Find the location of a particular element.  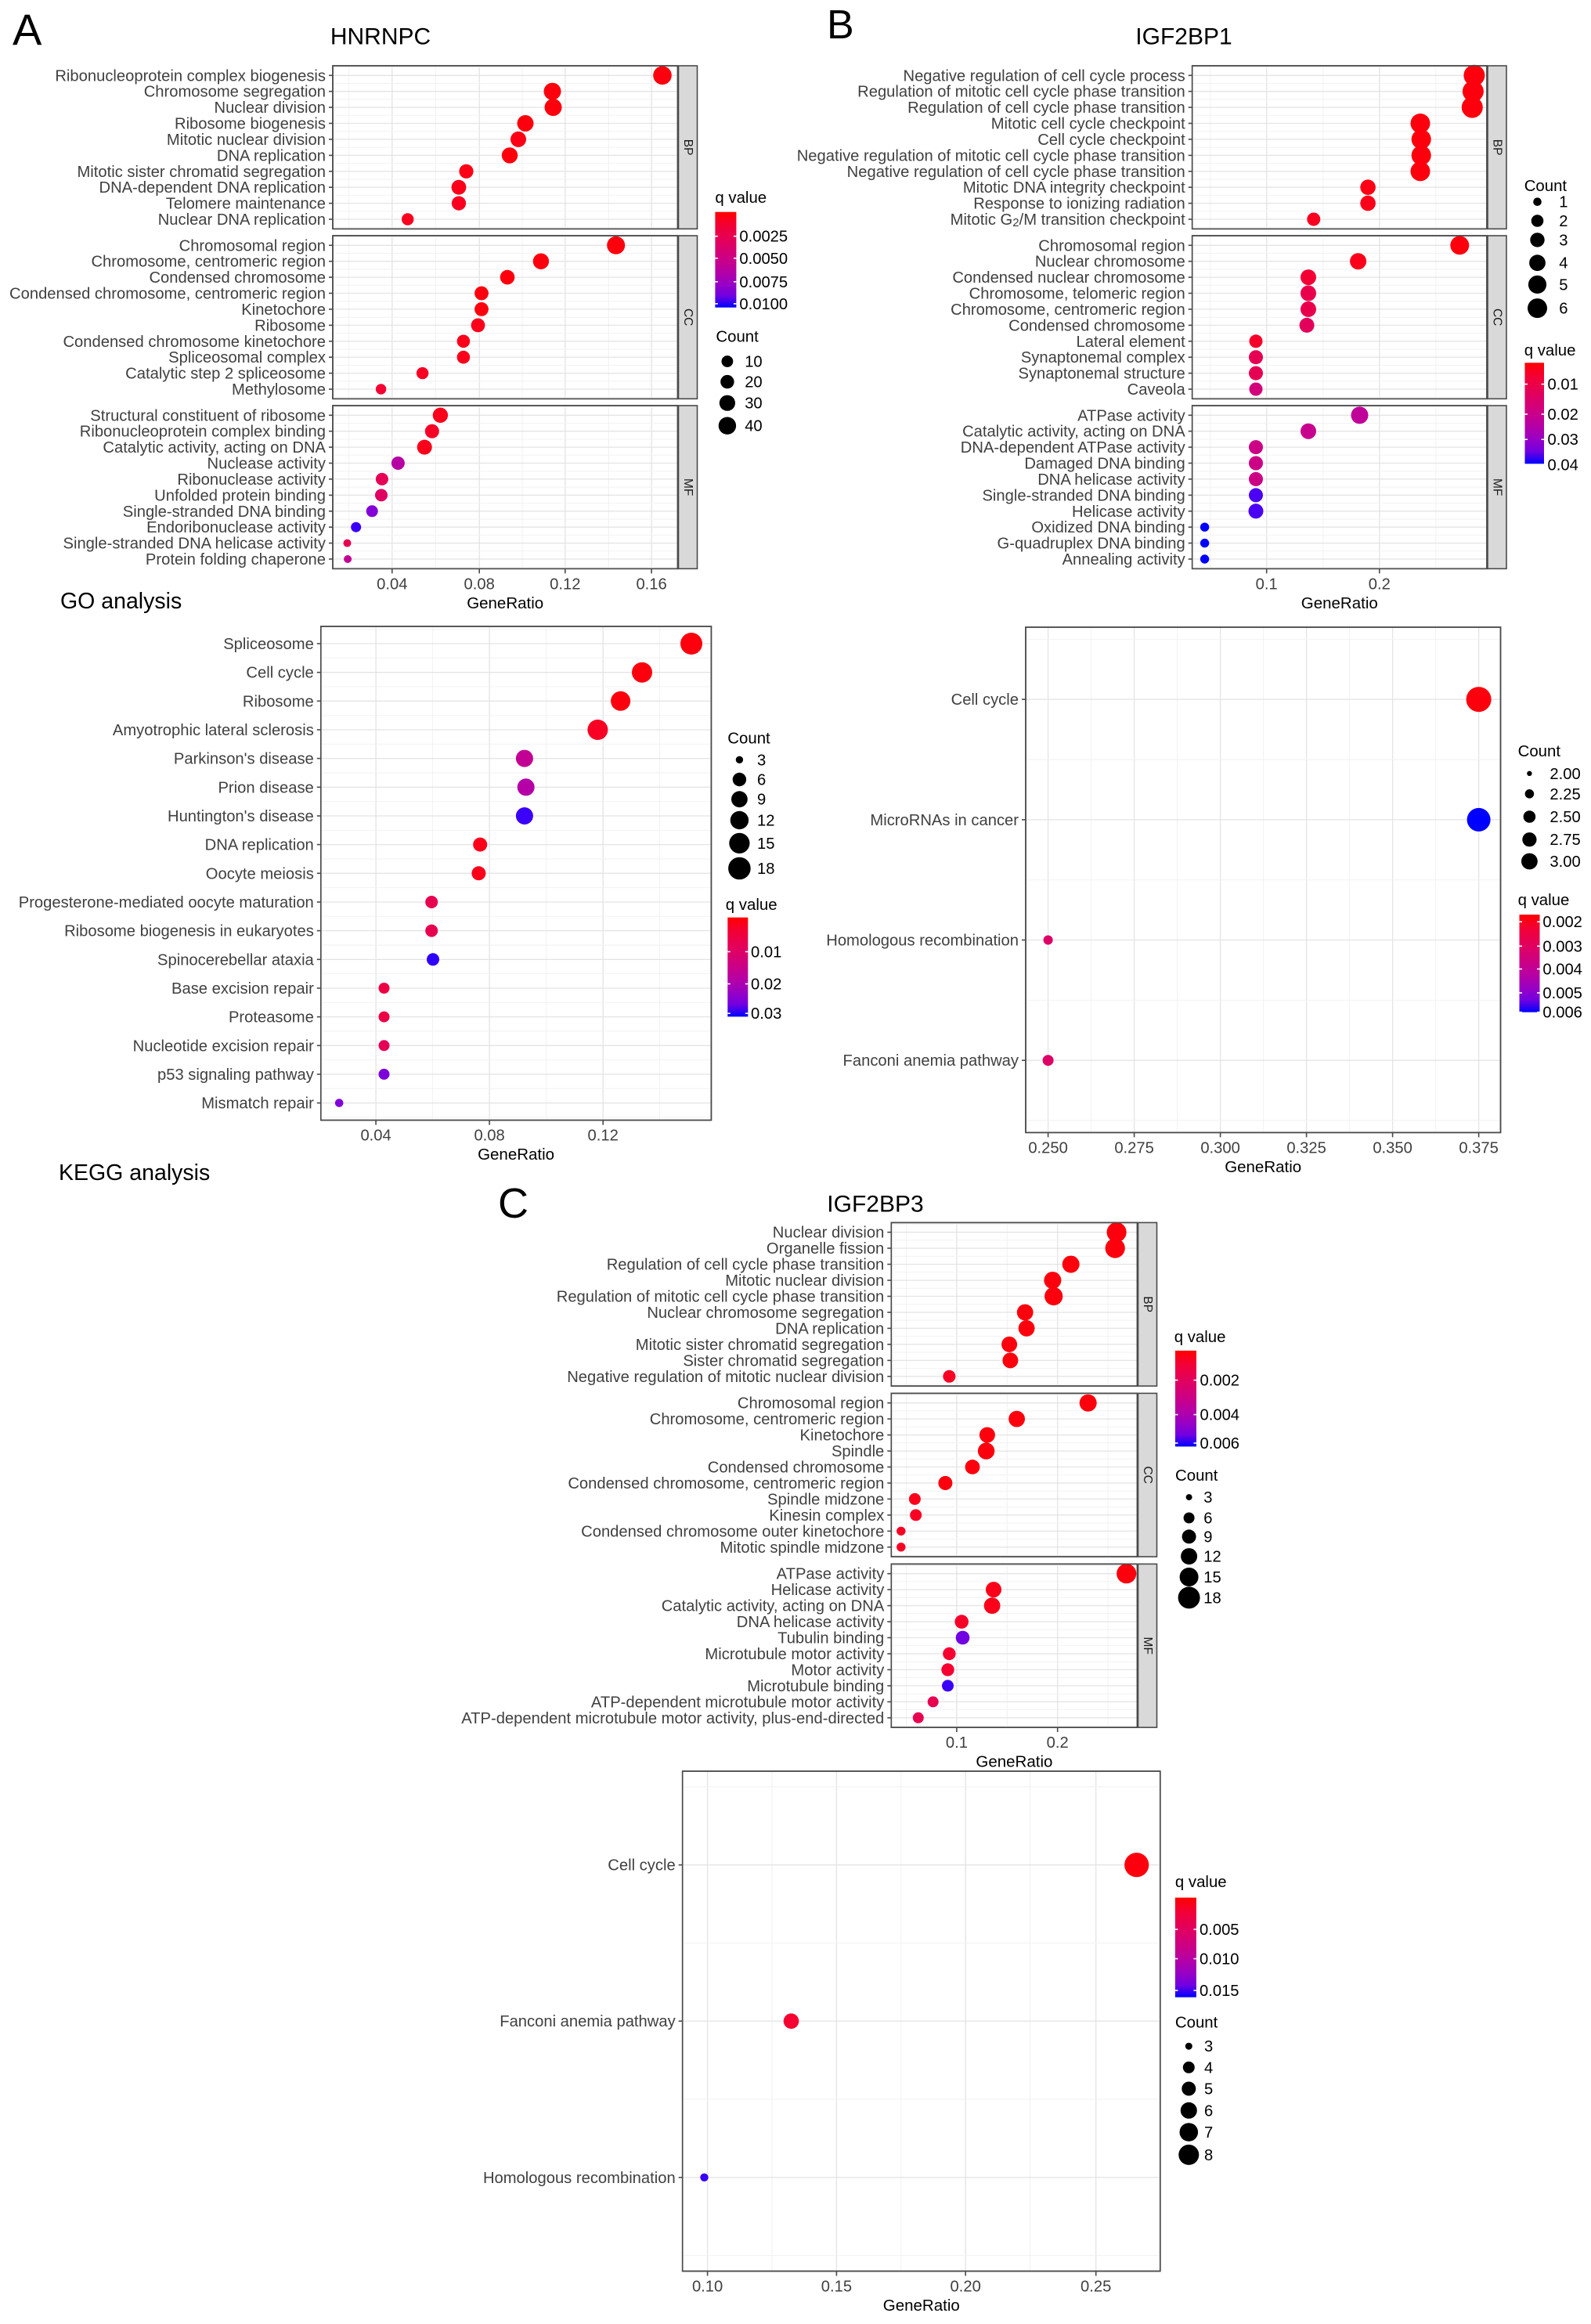

svg-text: DNA replication is located at coordinates (271, 155).